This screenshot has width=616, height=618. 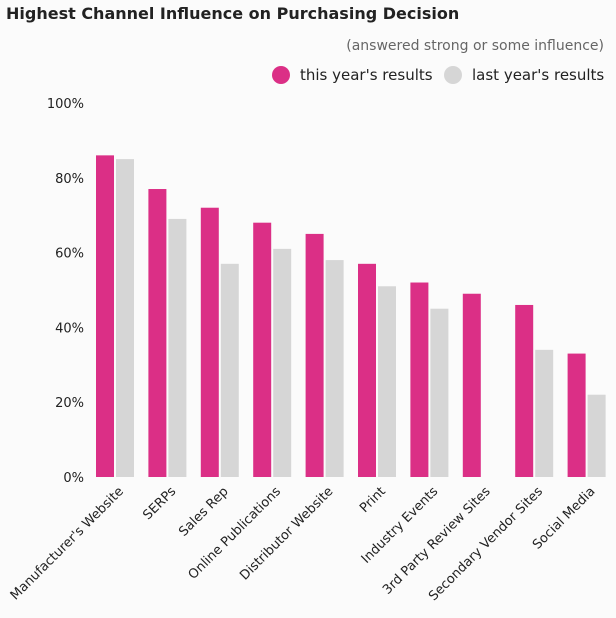 What do you see at coordinates (453, 75) in the screenshot?
I see `legend-swatch-last-year` at bounding box center [453, 75].